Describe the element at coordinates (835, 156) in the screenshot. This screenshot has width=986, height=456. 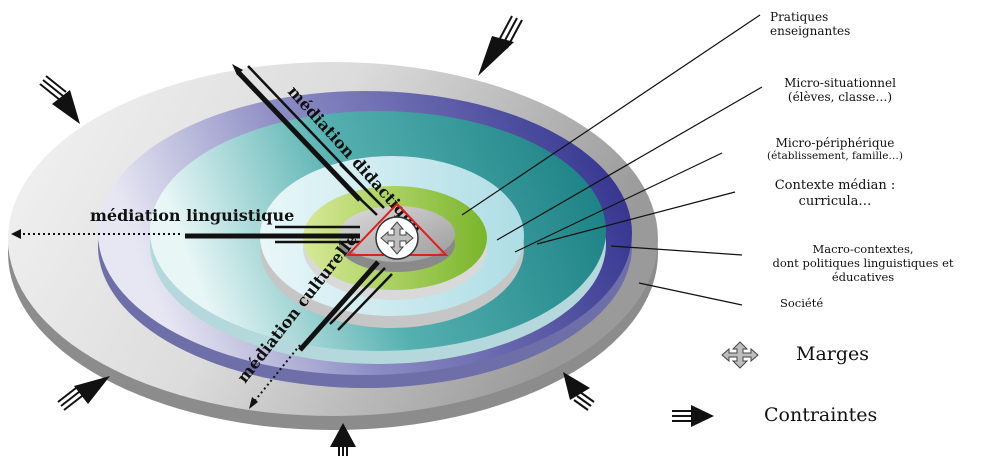
I see `label-micro-peripherique-line2: (établissement, famille…)` at that location.